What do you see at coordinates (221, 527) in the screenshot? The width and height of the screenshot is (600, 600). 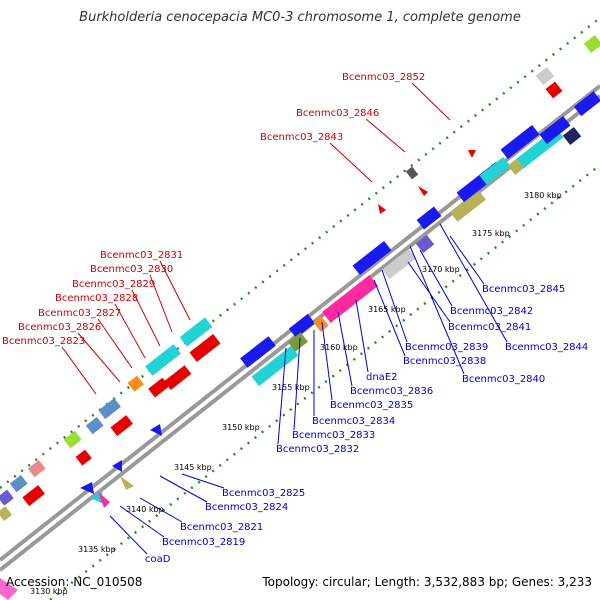 I see `gene-label-bottom: Bcenmc03_2821` at bounding box center [221, 527].